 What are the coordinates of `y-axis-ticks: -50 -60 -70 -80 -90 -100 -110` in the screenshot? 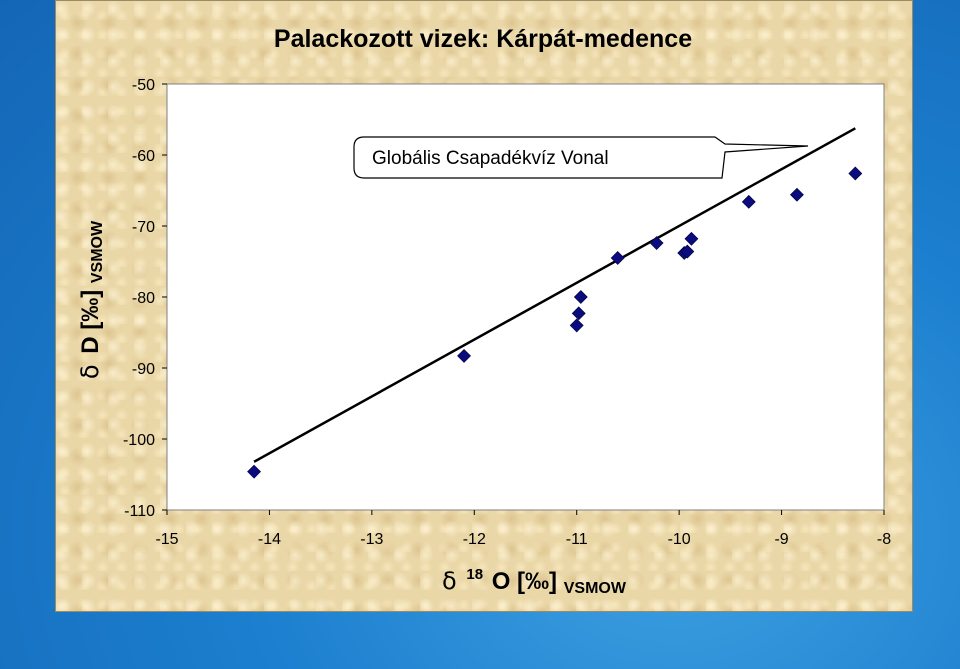 It's located at (145, 298).